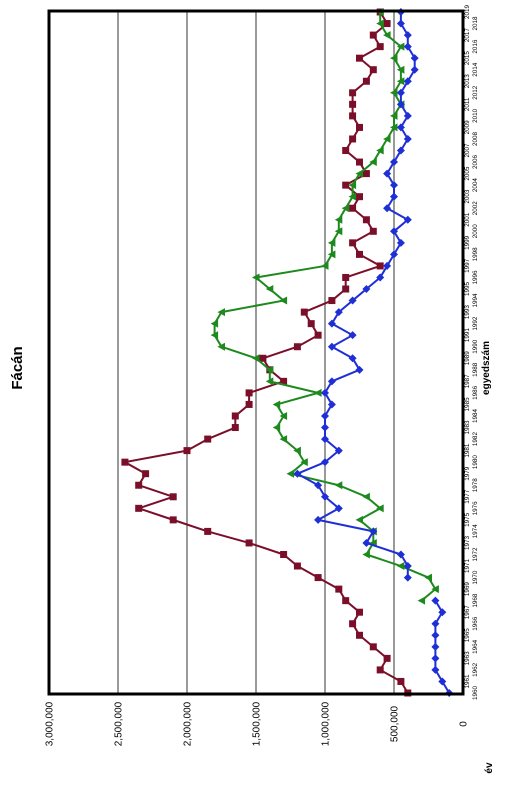 Image resolution: width=518 pixels, height=796 pixels. Describe the element at coordinates (326, 723) in the screenshot. I see `y-tick-label: 1,000,000` at that location.